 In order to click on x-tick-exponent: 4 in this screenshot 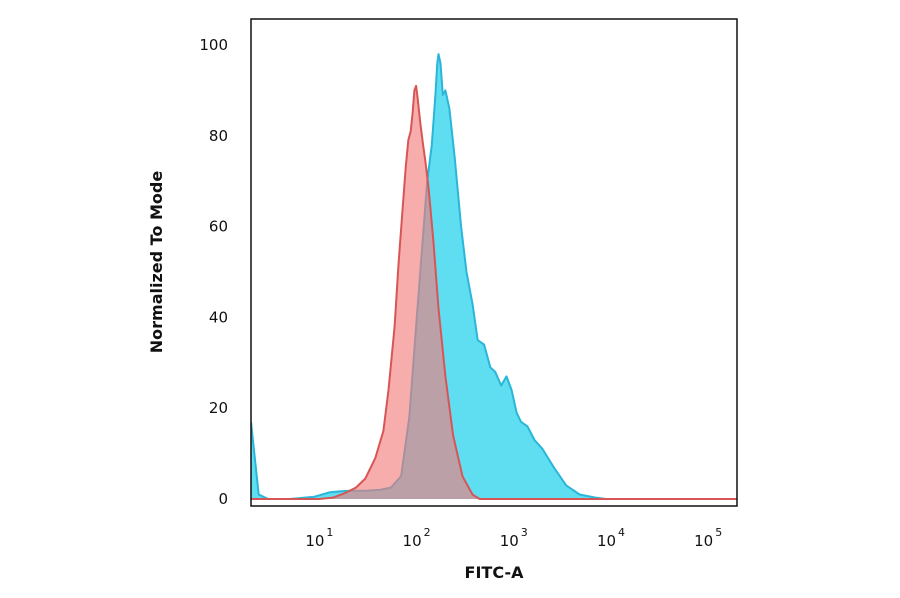, I will do `click(621, 532)`.